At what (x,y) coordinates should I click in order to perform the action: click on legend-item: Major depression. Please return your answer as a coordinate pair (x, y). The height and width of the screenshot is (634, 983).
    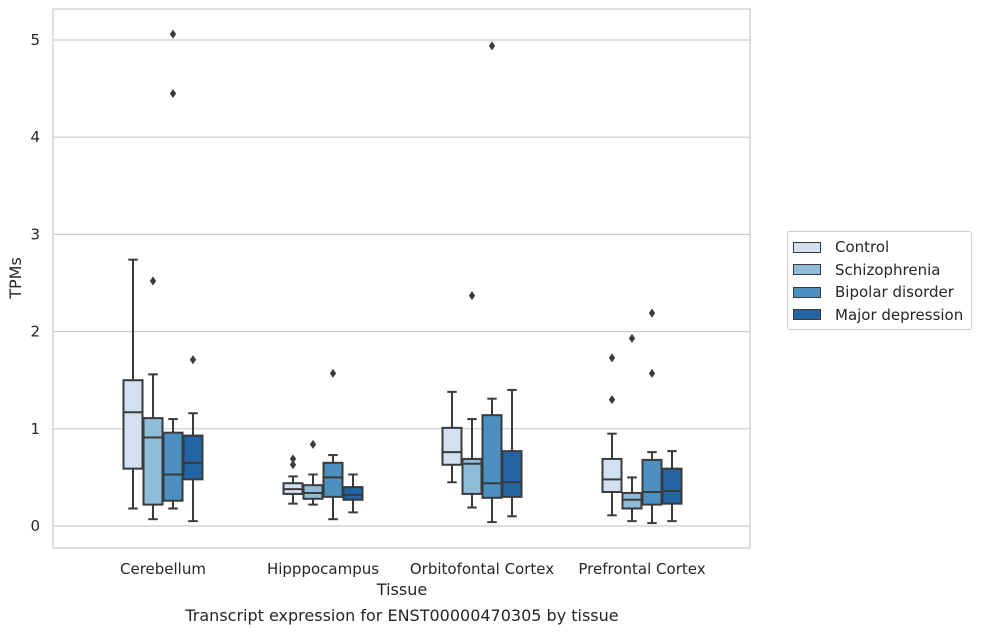
    Looking at the image, I should click on (879, 315).